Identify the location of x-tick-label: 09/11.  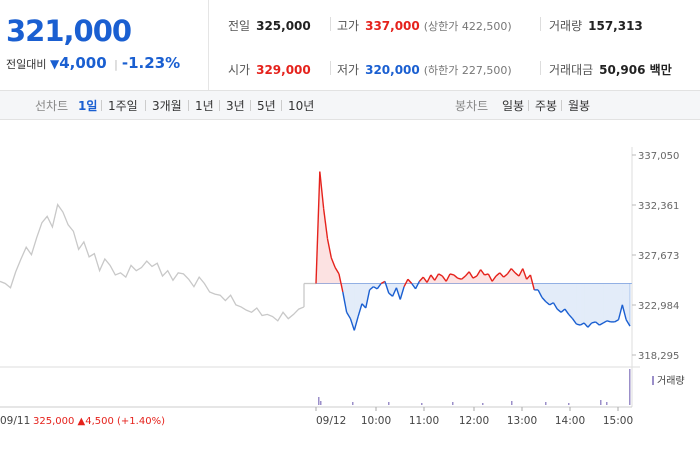
(15, 421).